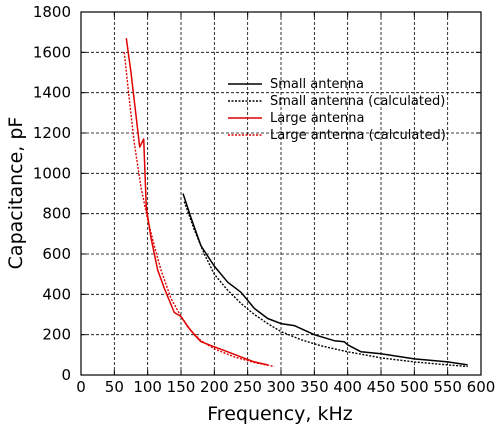 This screenshot has width=500, height=428. I want to click on y-tick-label: 200, so click(56, 335).